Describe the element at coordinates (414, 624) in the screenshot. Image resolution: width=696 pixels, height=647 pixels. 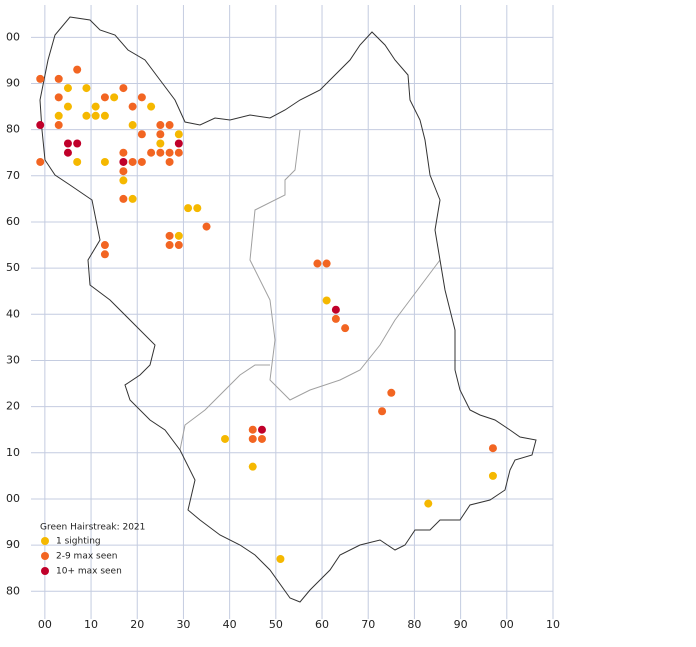
I see `x-tick-label: 80` at that location.